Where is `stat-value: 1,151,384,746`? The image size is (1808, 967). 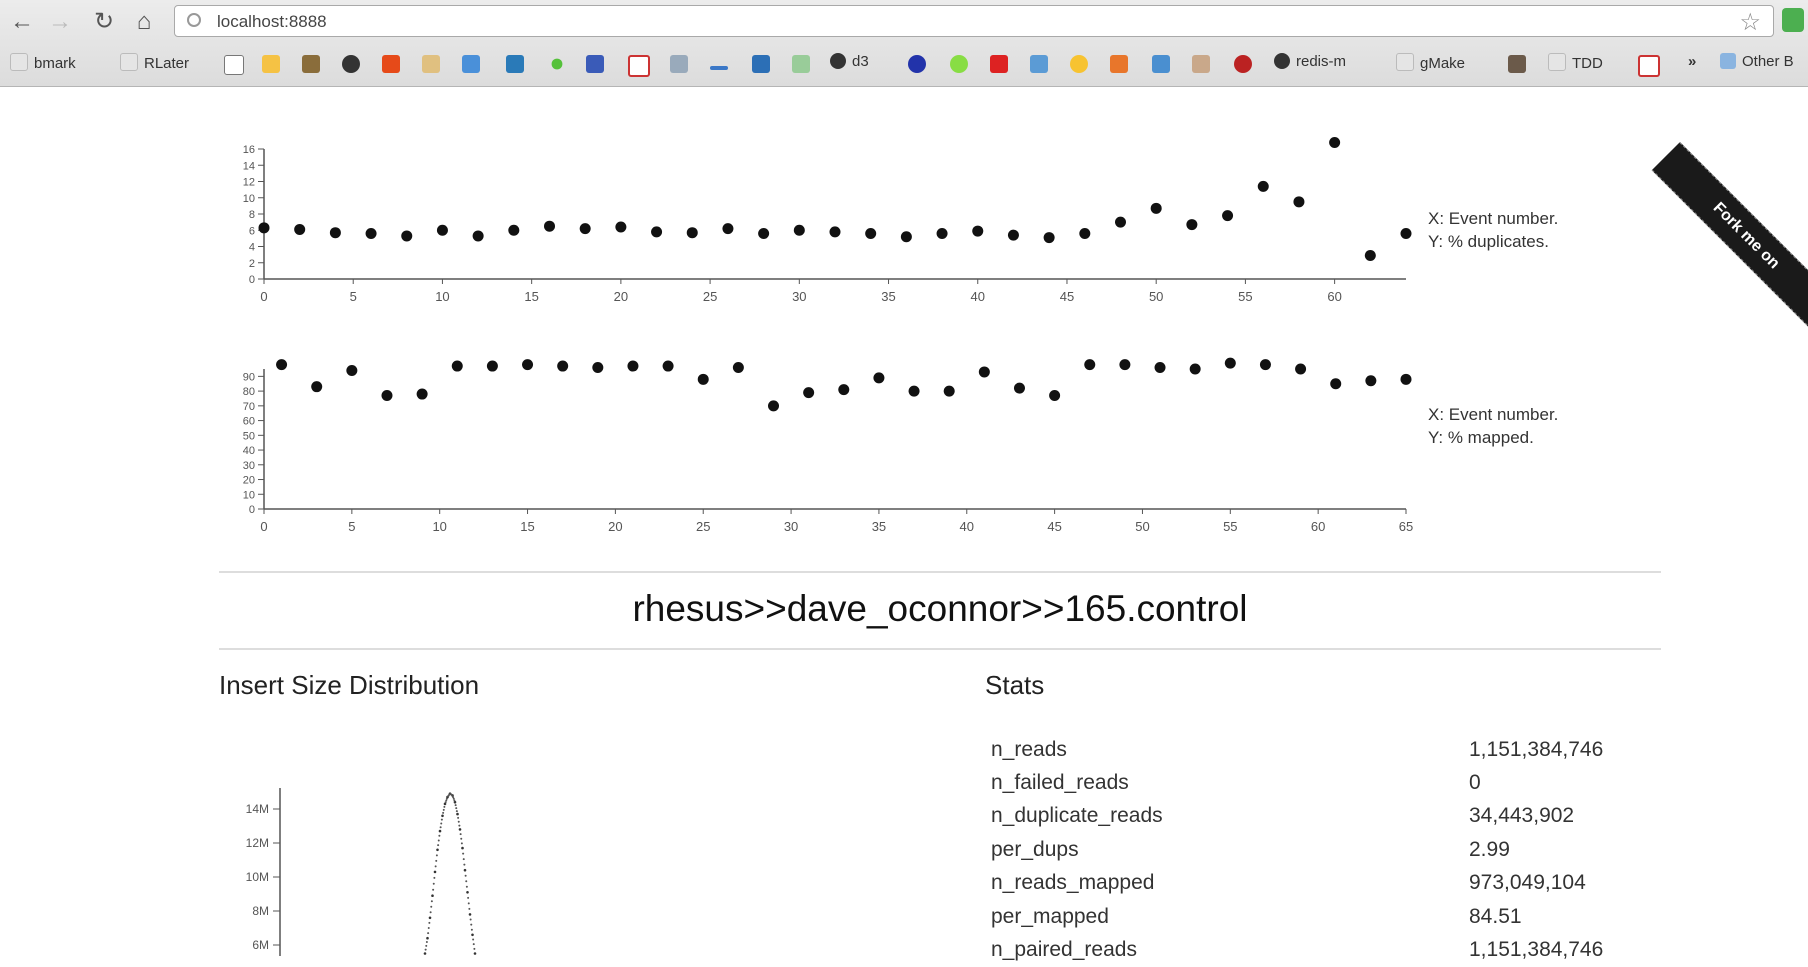 stat-value: 1,151,384,746 is located at coordinates (1536, 749).